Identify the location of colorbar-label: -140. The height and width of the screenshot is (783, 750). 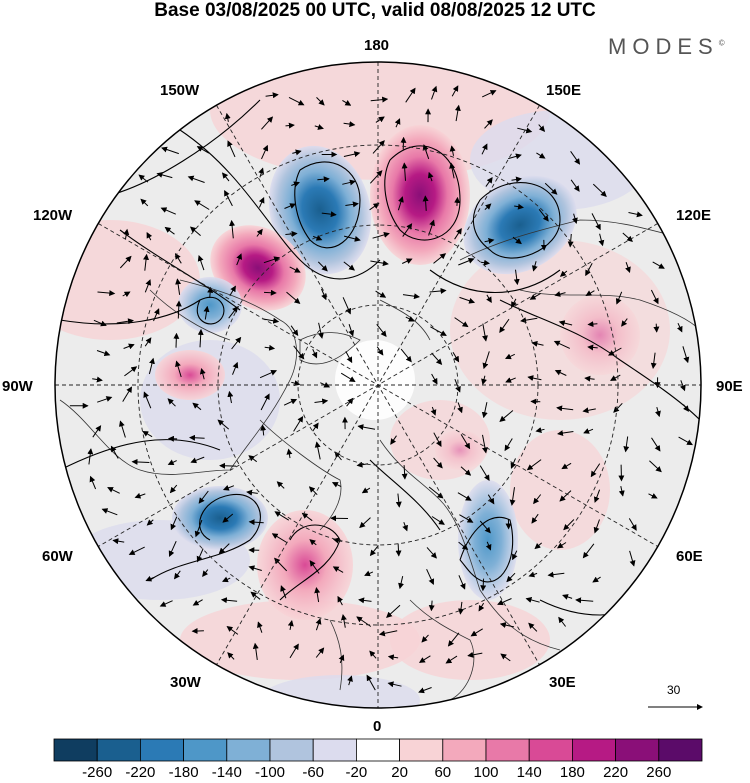
(226, 772).